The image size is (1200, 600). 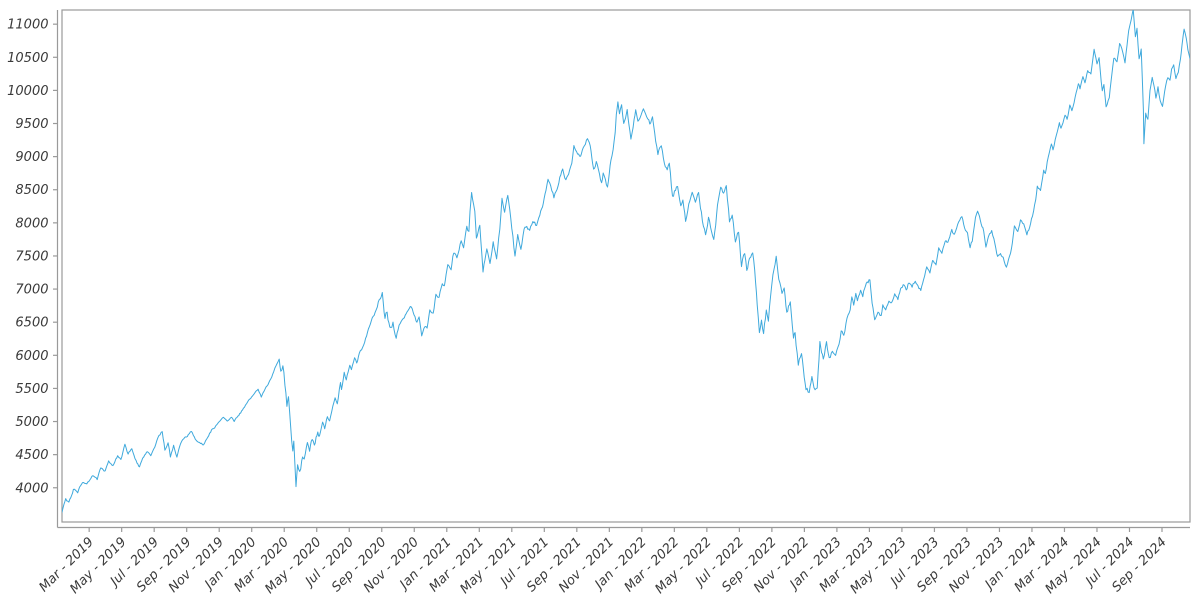 What do you see at coordinates (31, 124) in the screenshot?
I see `y-tick-label: 9500` at bounding box center [31, 124].